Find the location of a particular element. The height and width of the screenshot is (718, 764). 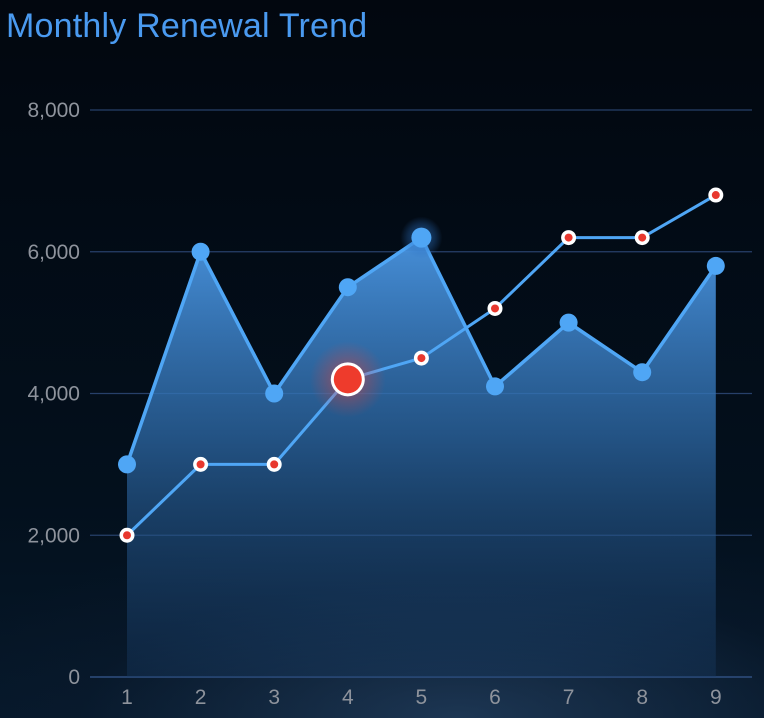

x-tick-label: 8 is located at coordinates (642, 697).